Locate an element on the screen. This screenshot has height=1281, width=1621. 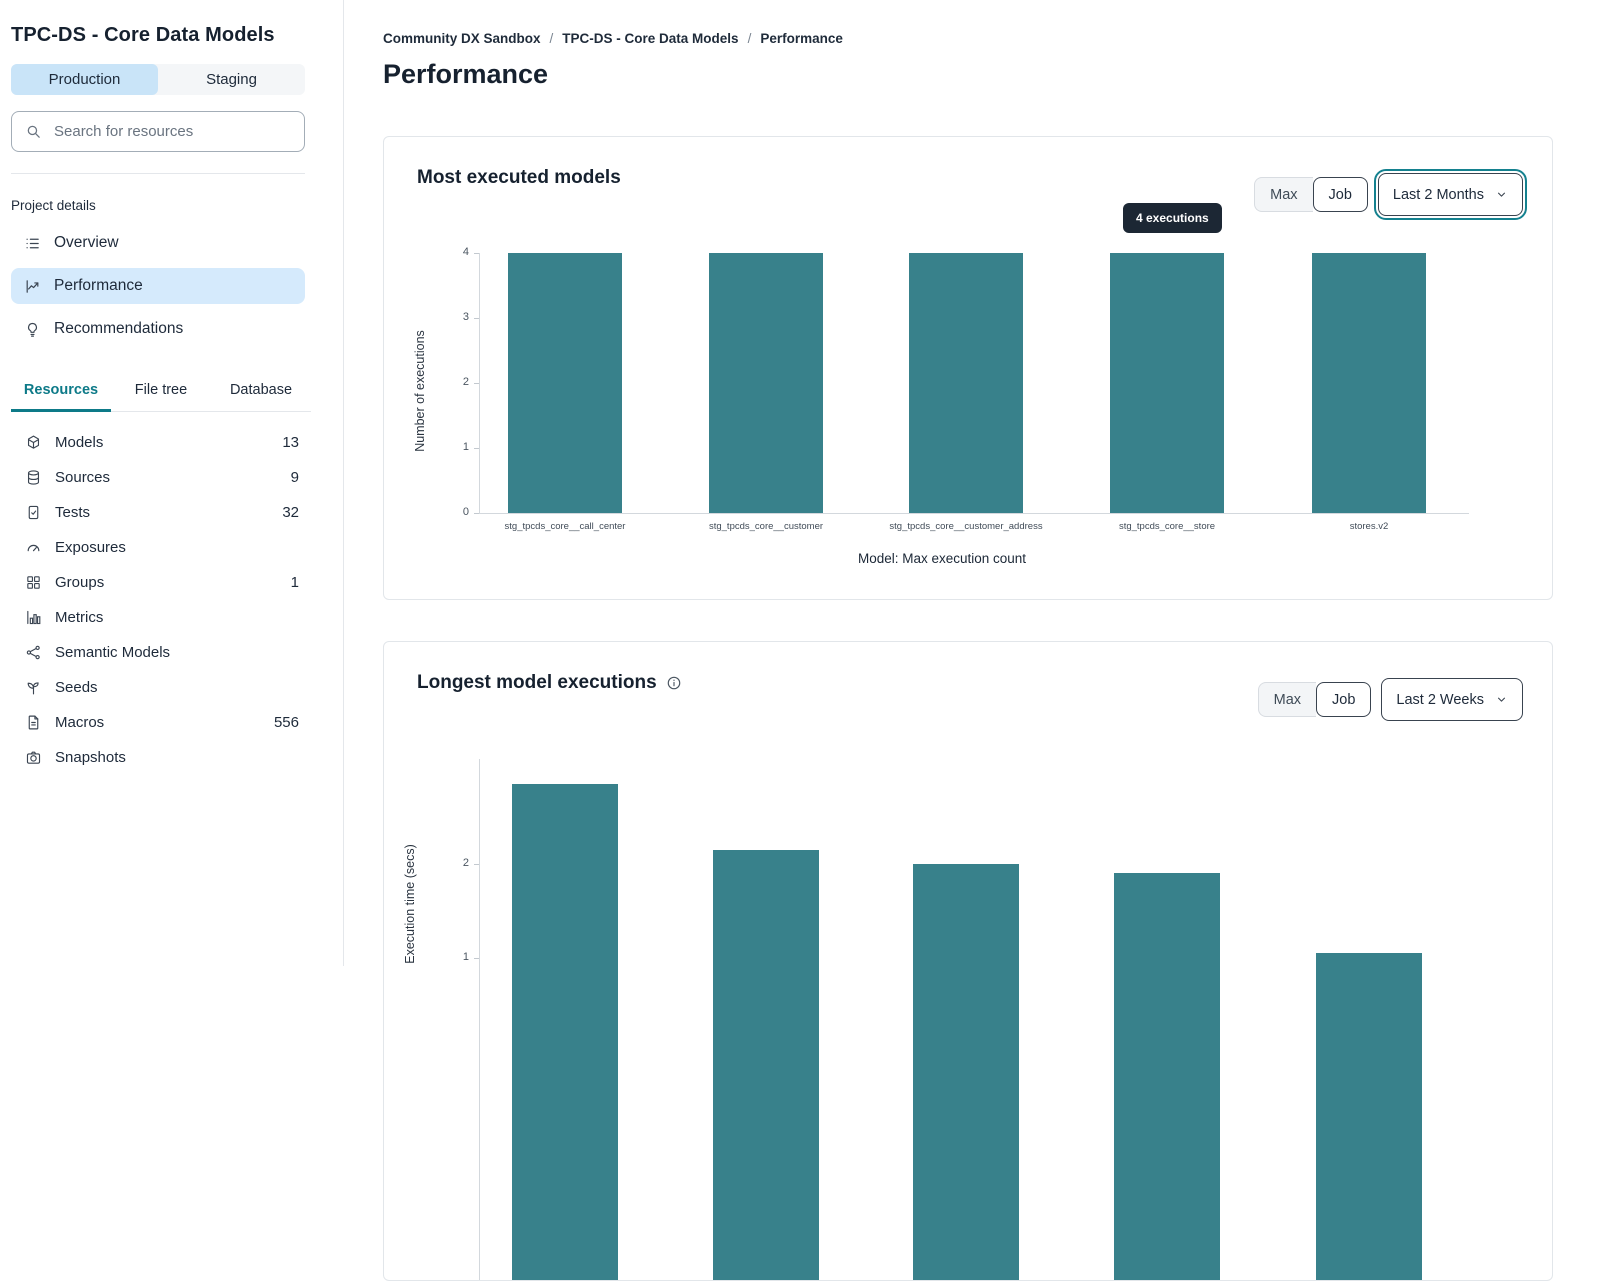
search-icon is located at coordinates (33, 131).